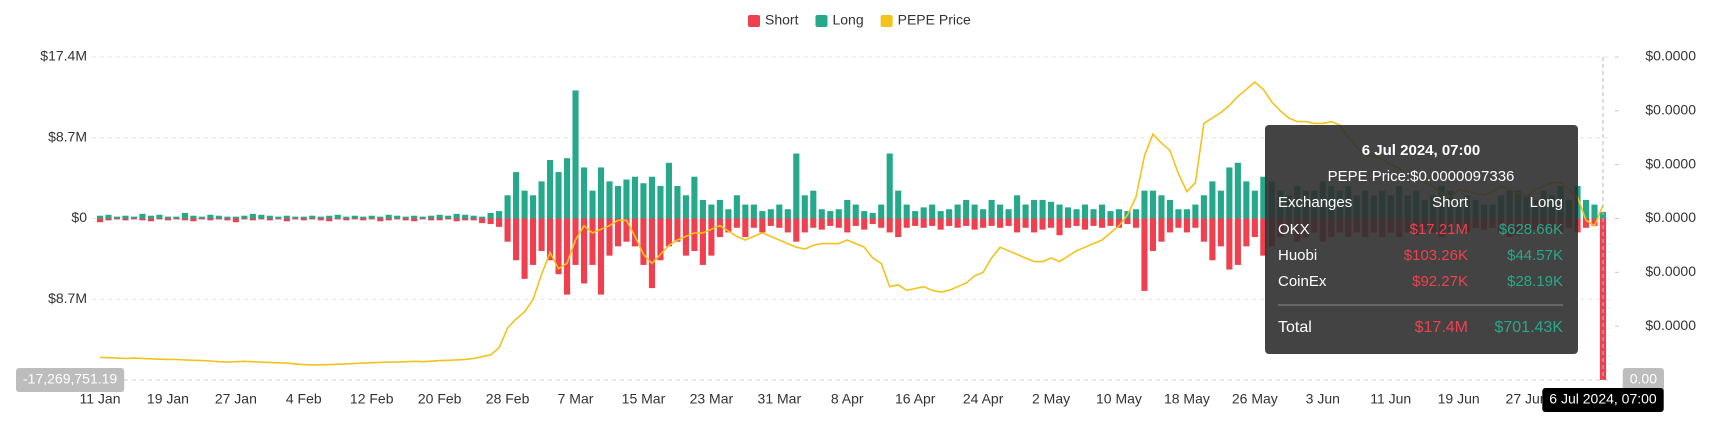  I want to click on tooltip-text: $92.27K, so click(1440, 281).